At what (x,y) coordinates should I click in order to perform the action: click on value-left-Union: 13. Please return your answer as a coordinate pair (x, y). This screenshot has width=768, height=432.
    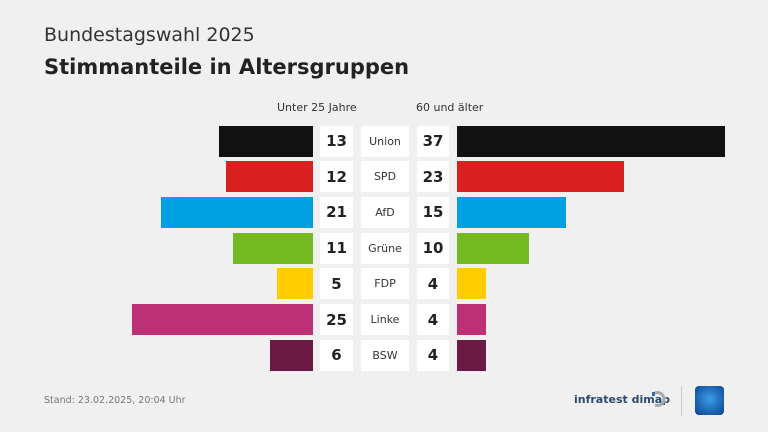
    Looking at the image, I should click on (336, 141).